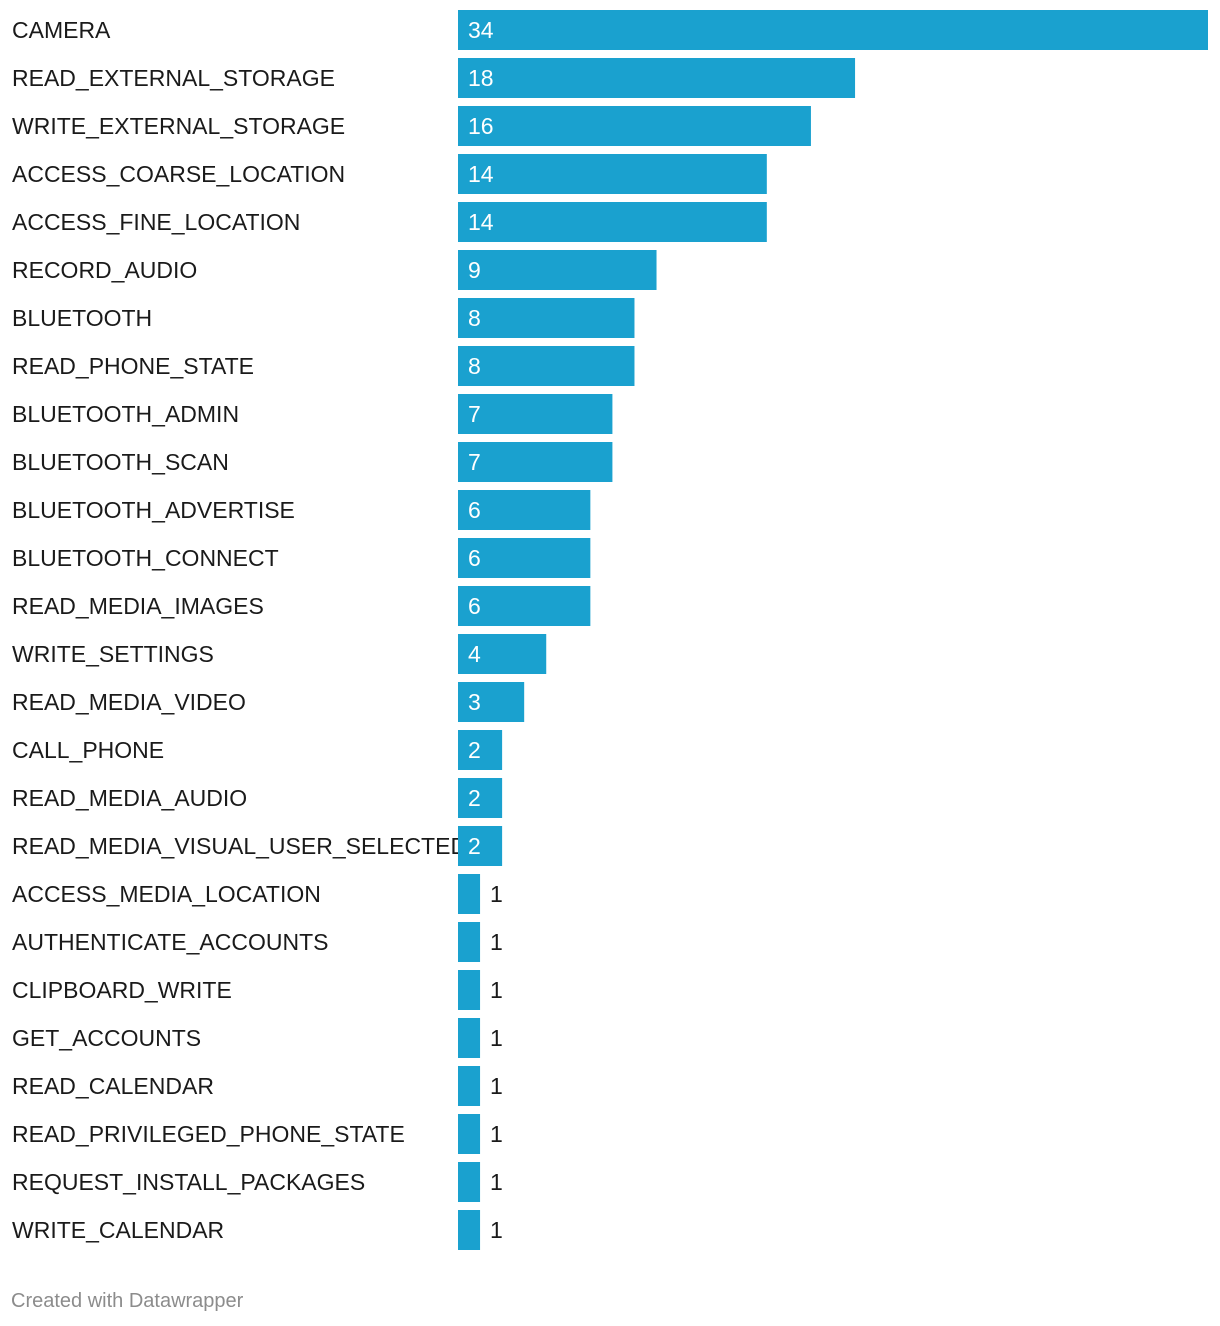  I want to click on value-label: 9, so click(474, 270).